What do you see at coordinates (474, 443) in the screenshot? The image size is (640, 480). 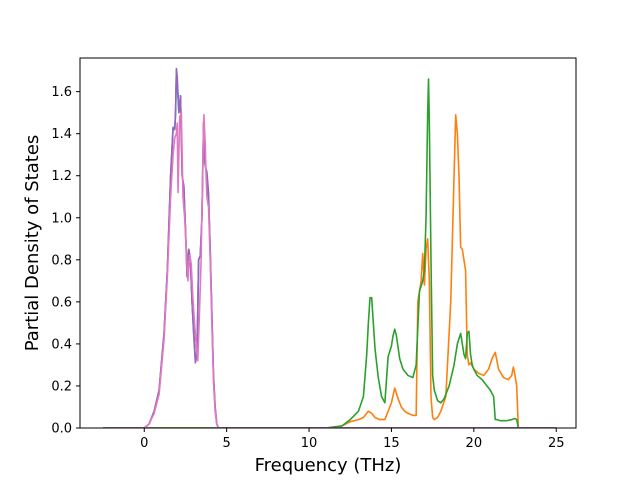 I see `x-tick-label: 20` at bounding box center [474, 443].